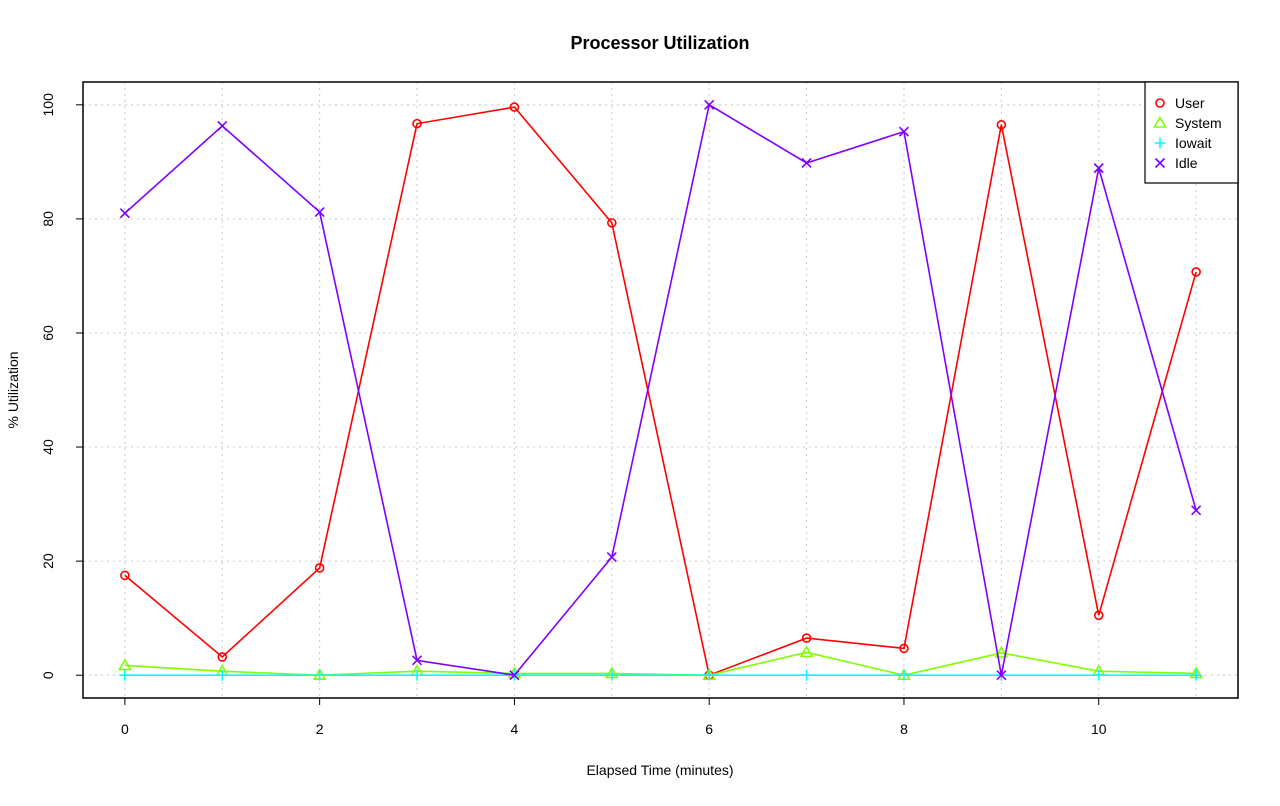 The width and height of the screenshot is (1280, 806). I want to click on y-axis-label: % Utilization, so click(13, 389).